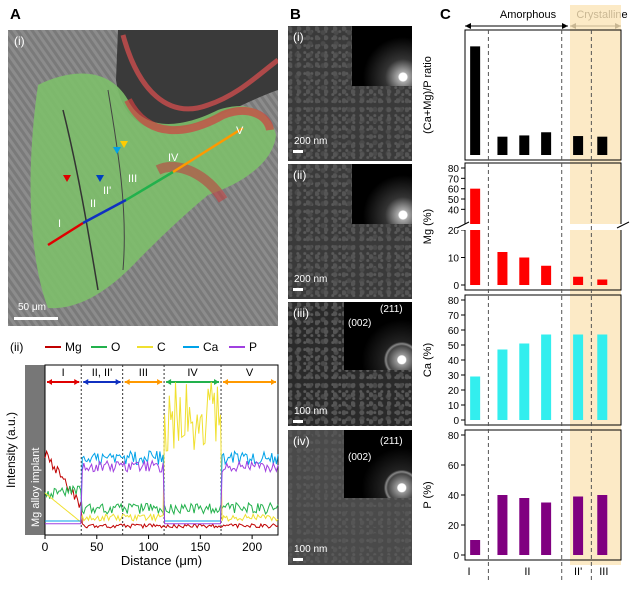 The width and height of the screenshot is (643, 596). I want to click on panel-a-sub-i: (i), so click(19, 41).